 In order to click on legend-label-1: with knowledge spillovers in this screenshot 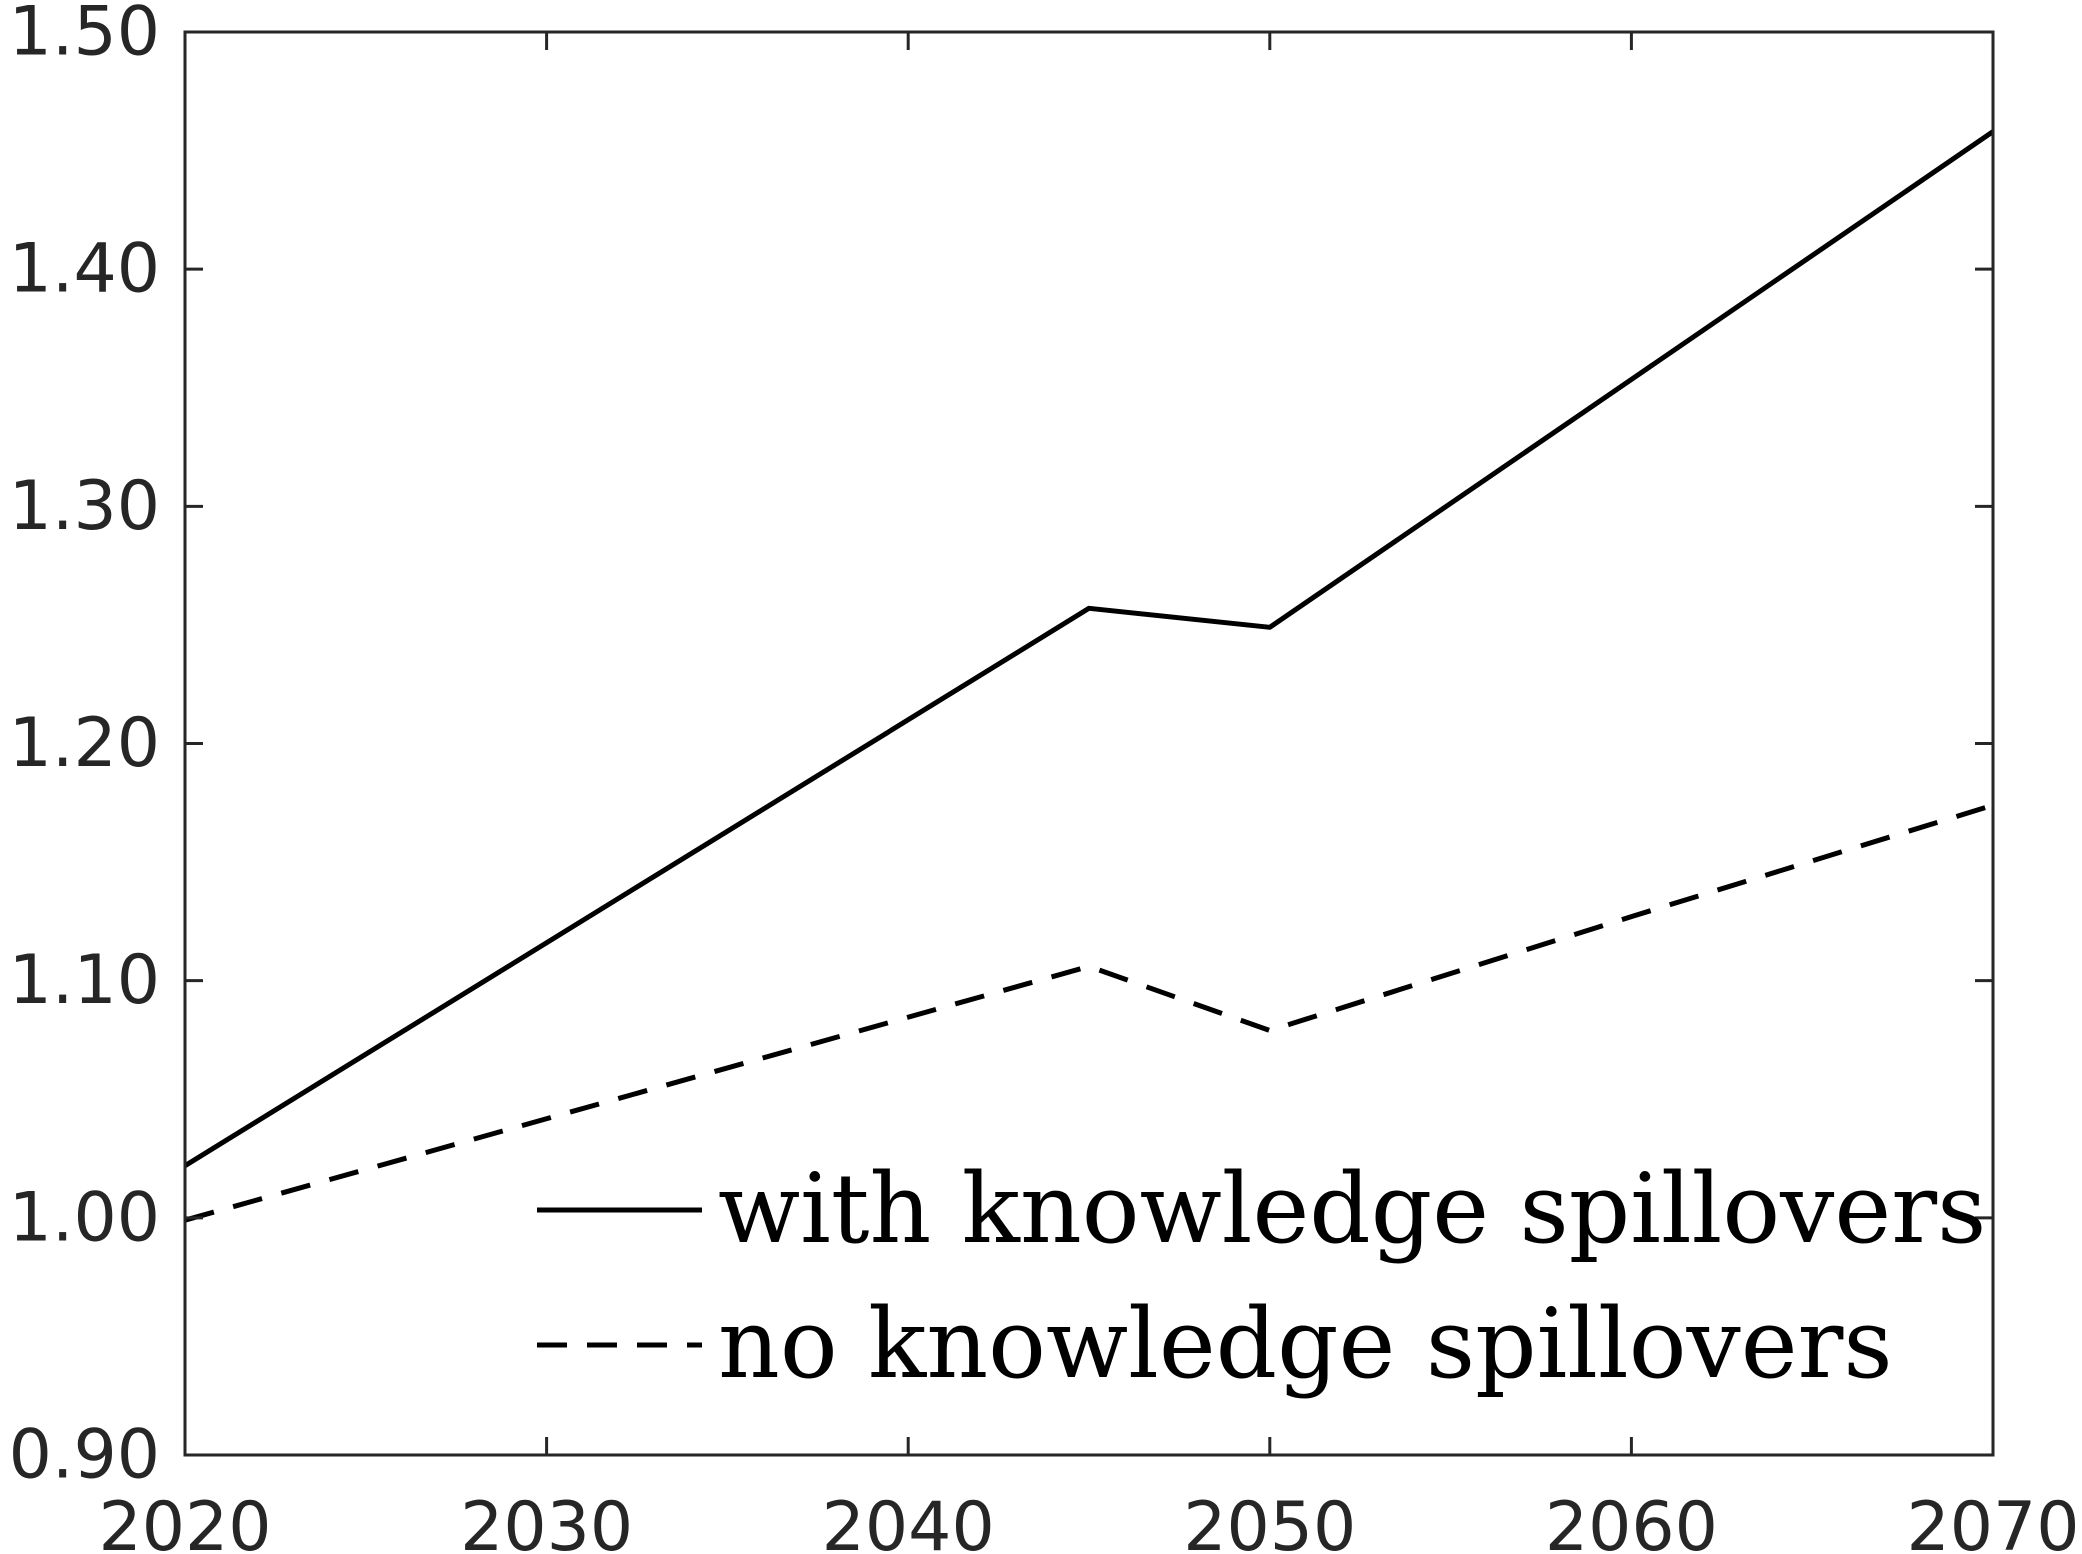, I will do `click(1352, 1209)`.